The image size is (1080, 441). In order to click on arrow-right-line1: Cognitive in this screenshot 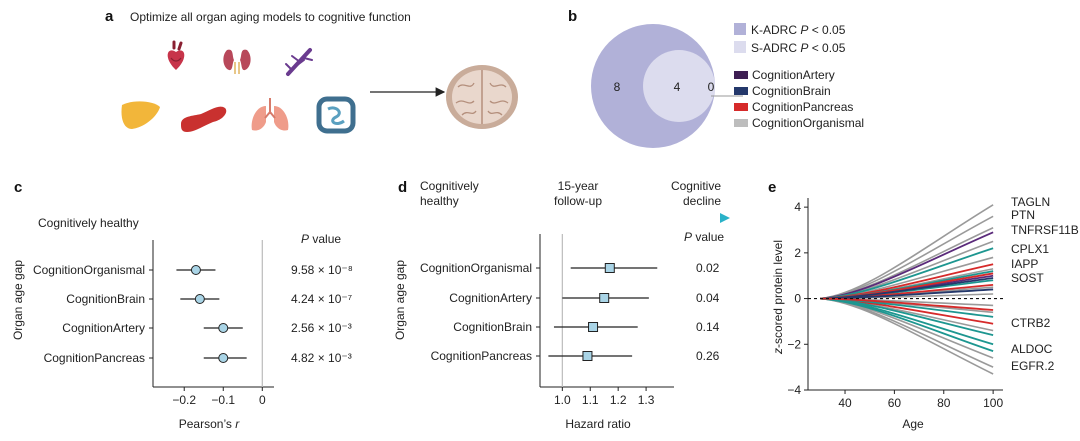, I will do `click(696, 186)`.